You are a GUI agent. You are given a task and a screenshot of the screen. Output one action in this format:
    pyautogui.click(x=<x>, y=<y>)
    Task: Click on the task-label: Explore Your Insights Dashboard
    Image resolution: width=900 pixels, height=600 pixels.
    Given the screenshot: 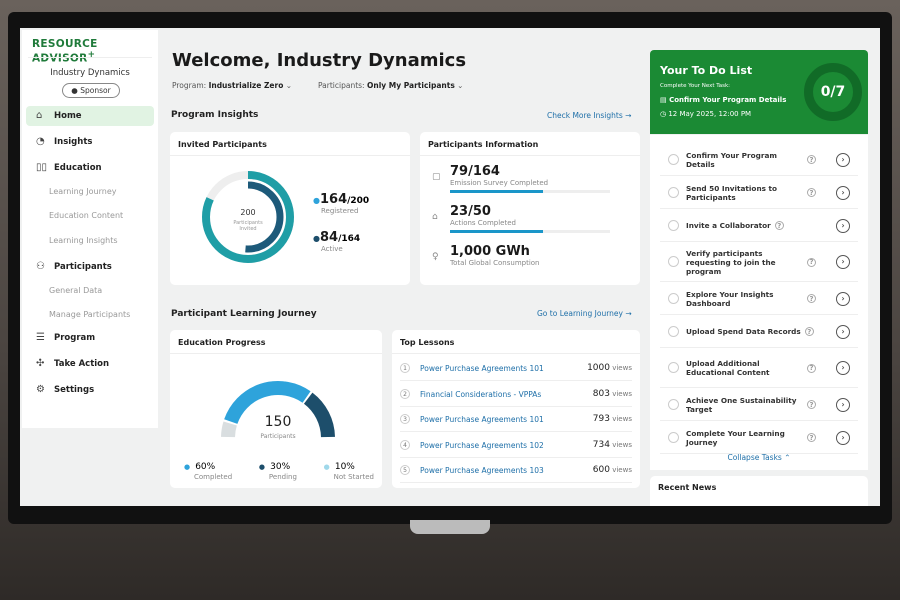 What is the action you would take?
    pyautogui.click(x=730, y=298)
    